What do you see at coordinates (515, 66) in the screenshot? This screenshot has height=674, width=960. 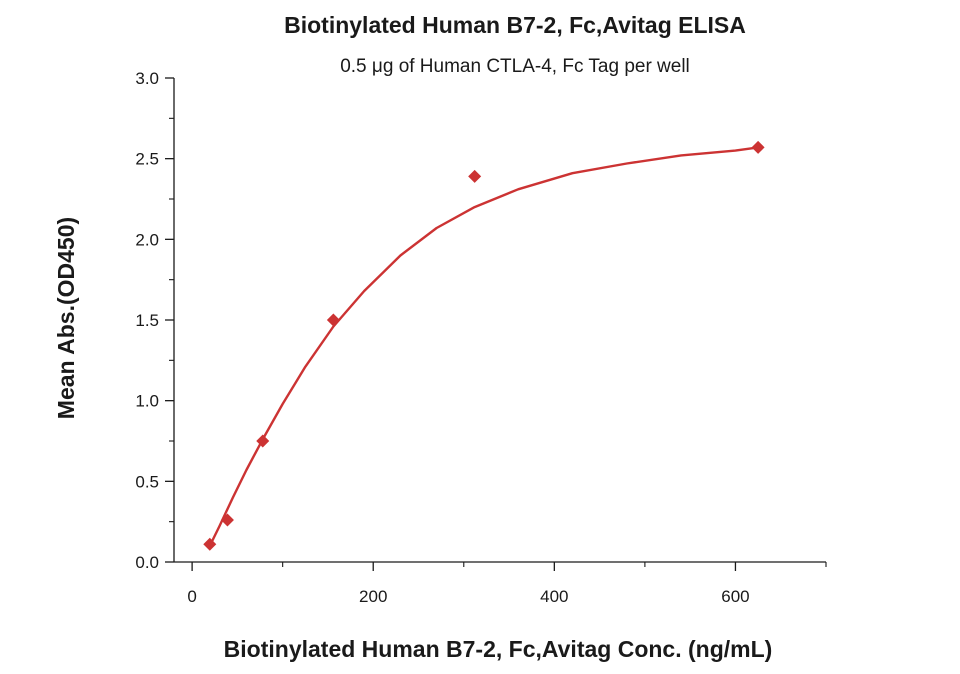 I see `chart-subtitle: 0.5 μg of Human CTLA-4, Fc Tag per well` at bounding box center [515, 66].